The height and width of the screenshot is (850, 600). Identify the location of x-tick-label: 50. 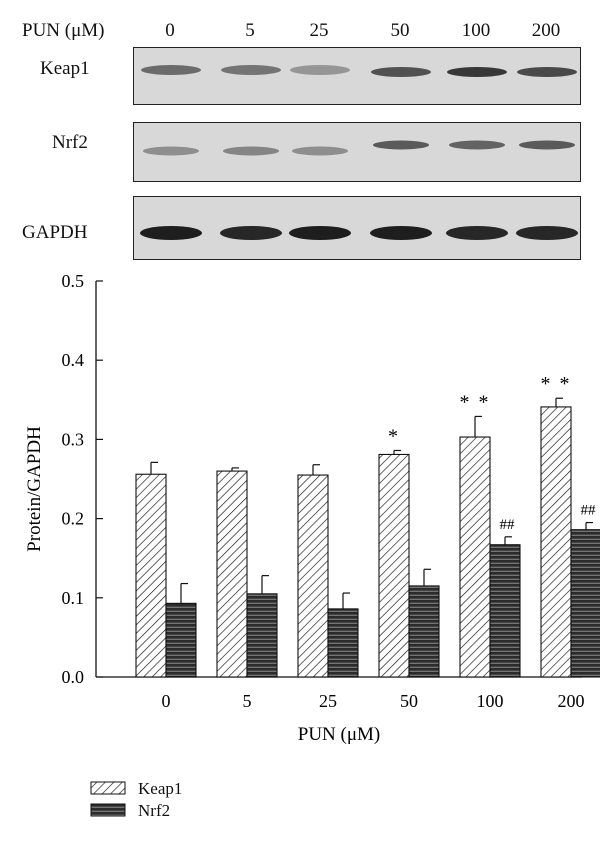
(409, 701).